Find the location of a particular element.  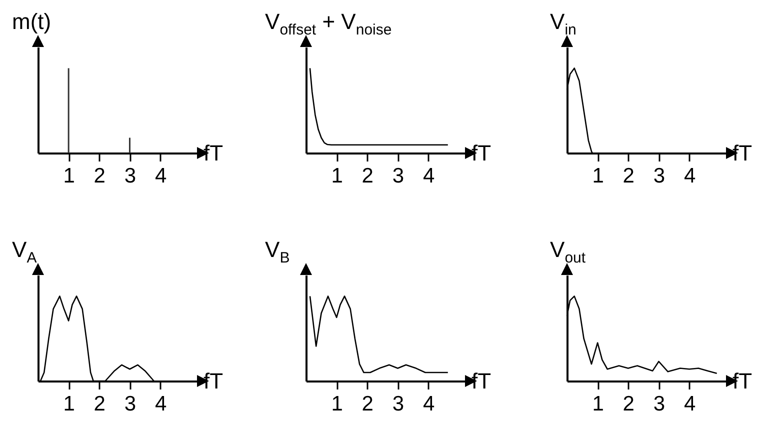

y-axis-title: V$_{out}$ is located at coordinates (568, 251).